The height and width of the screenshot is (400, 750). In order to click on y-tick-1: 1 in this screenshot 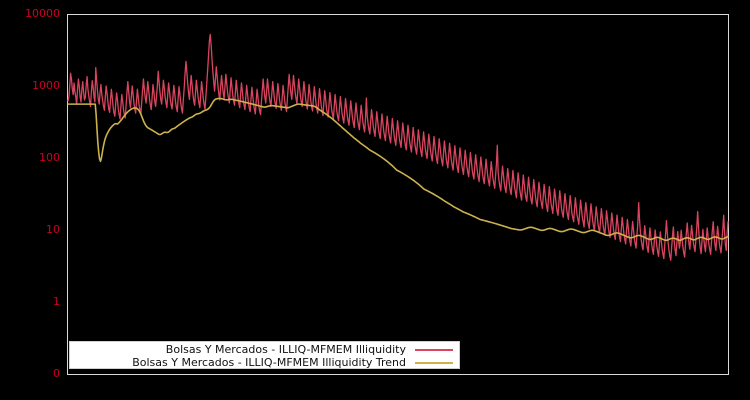, I will do `click(56, 301)`.